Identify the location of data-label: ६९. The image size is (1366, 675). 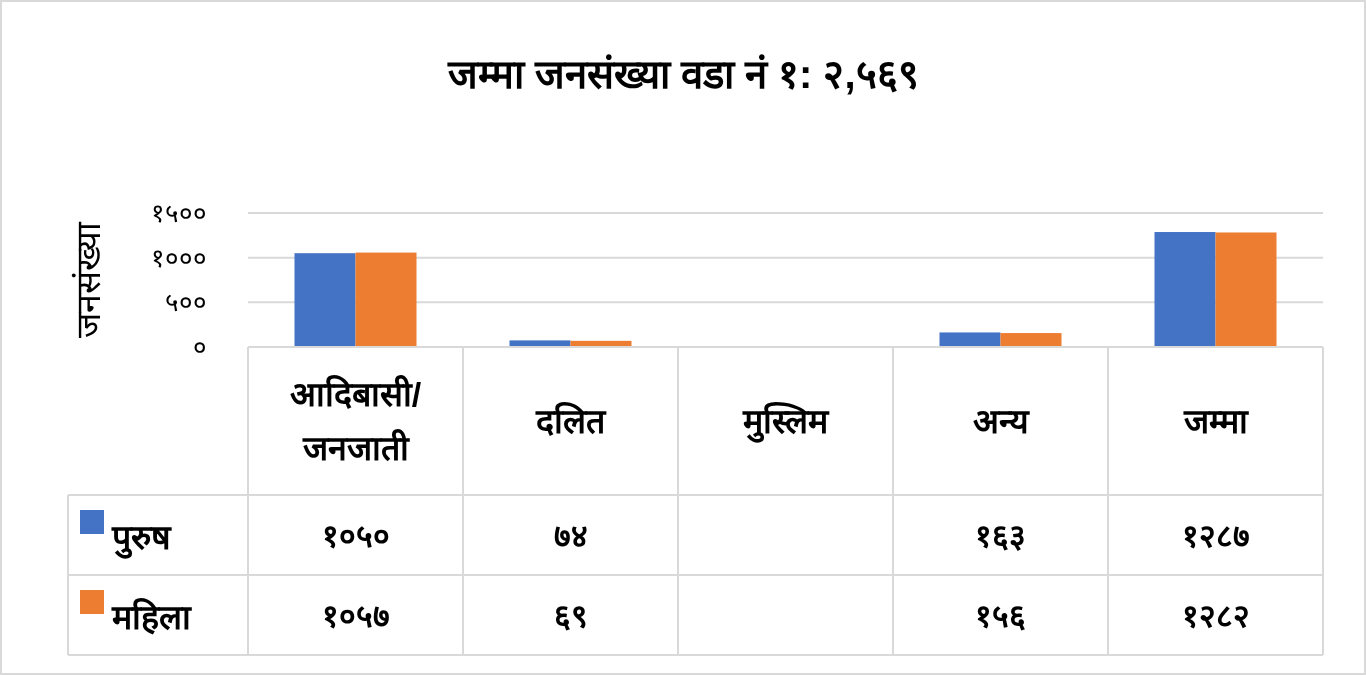
(570, 616).